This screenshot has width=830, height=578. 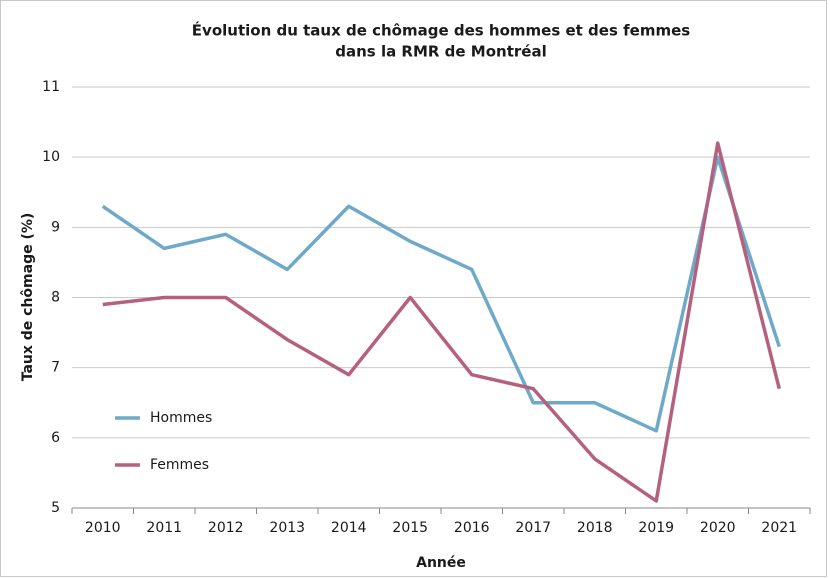 I want to click on chart-title: dans la RMR de Montréal, so click(x=440, y=52).